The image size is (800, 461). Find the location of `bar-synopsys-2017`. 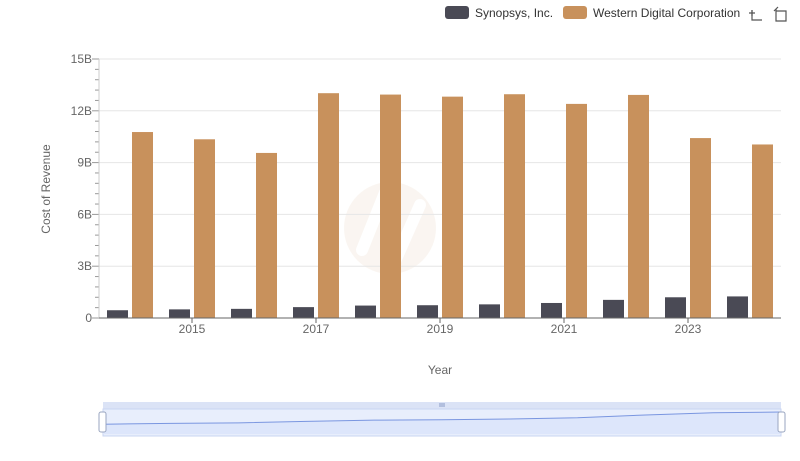

bar-synopsys-2017 is located at coordinates (303, 312).